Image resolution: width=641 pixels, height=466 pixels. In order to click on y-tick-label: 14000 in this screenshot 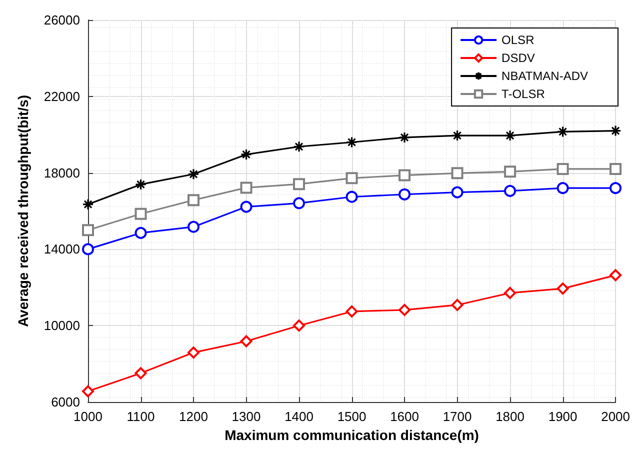, I will do `click(62, 249)`.